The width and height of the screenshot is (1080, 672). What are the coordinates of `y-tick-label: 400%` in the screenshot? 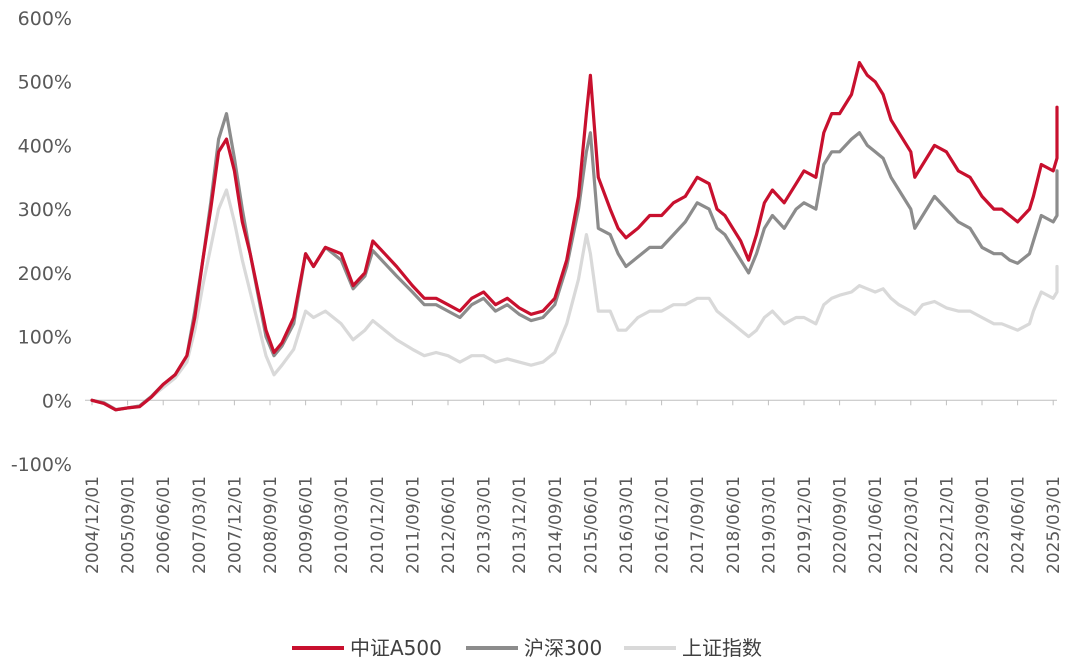 It's located at (45, 146).